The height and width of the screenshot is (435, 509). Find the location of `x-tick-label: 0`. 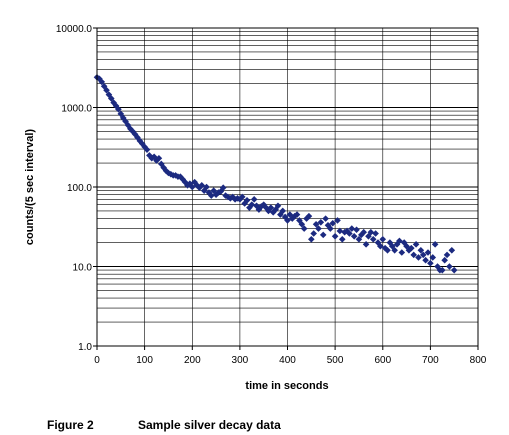

x-tick-label: 0 is located at coordinates (97, 360).